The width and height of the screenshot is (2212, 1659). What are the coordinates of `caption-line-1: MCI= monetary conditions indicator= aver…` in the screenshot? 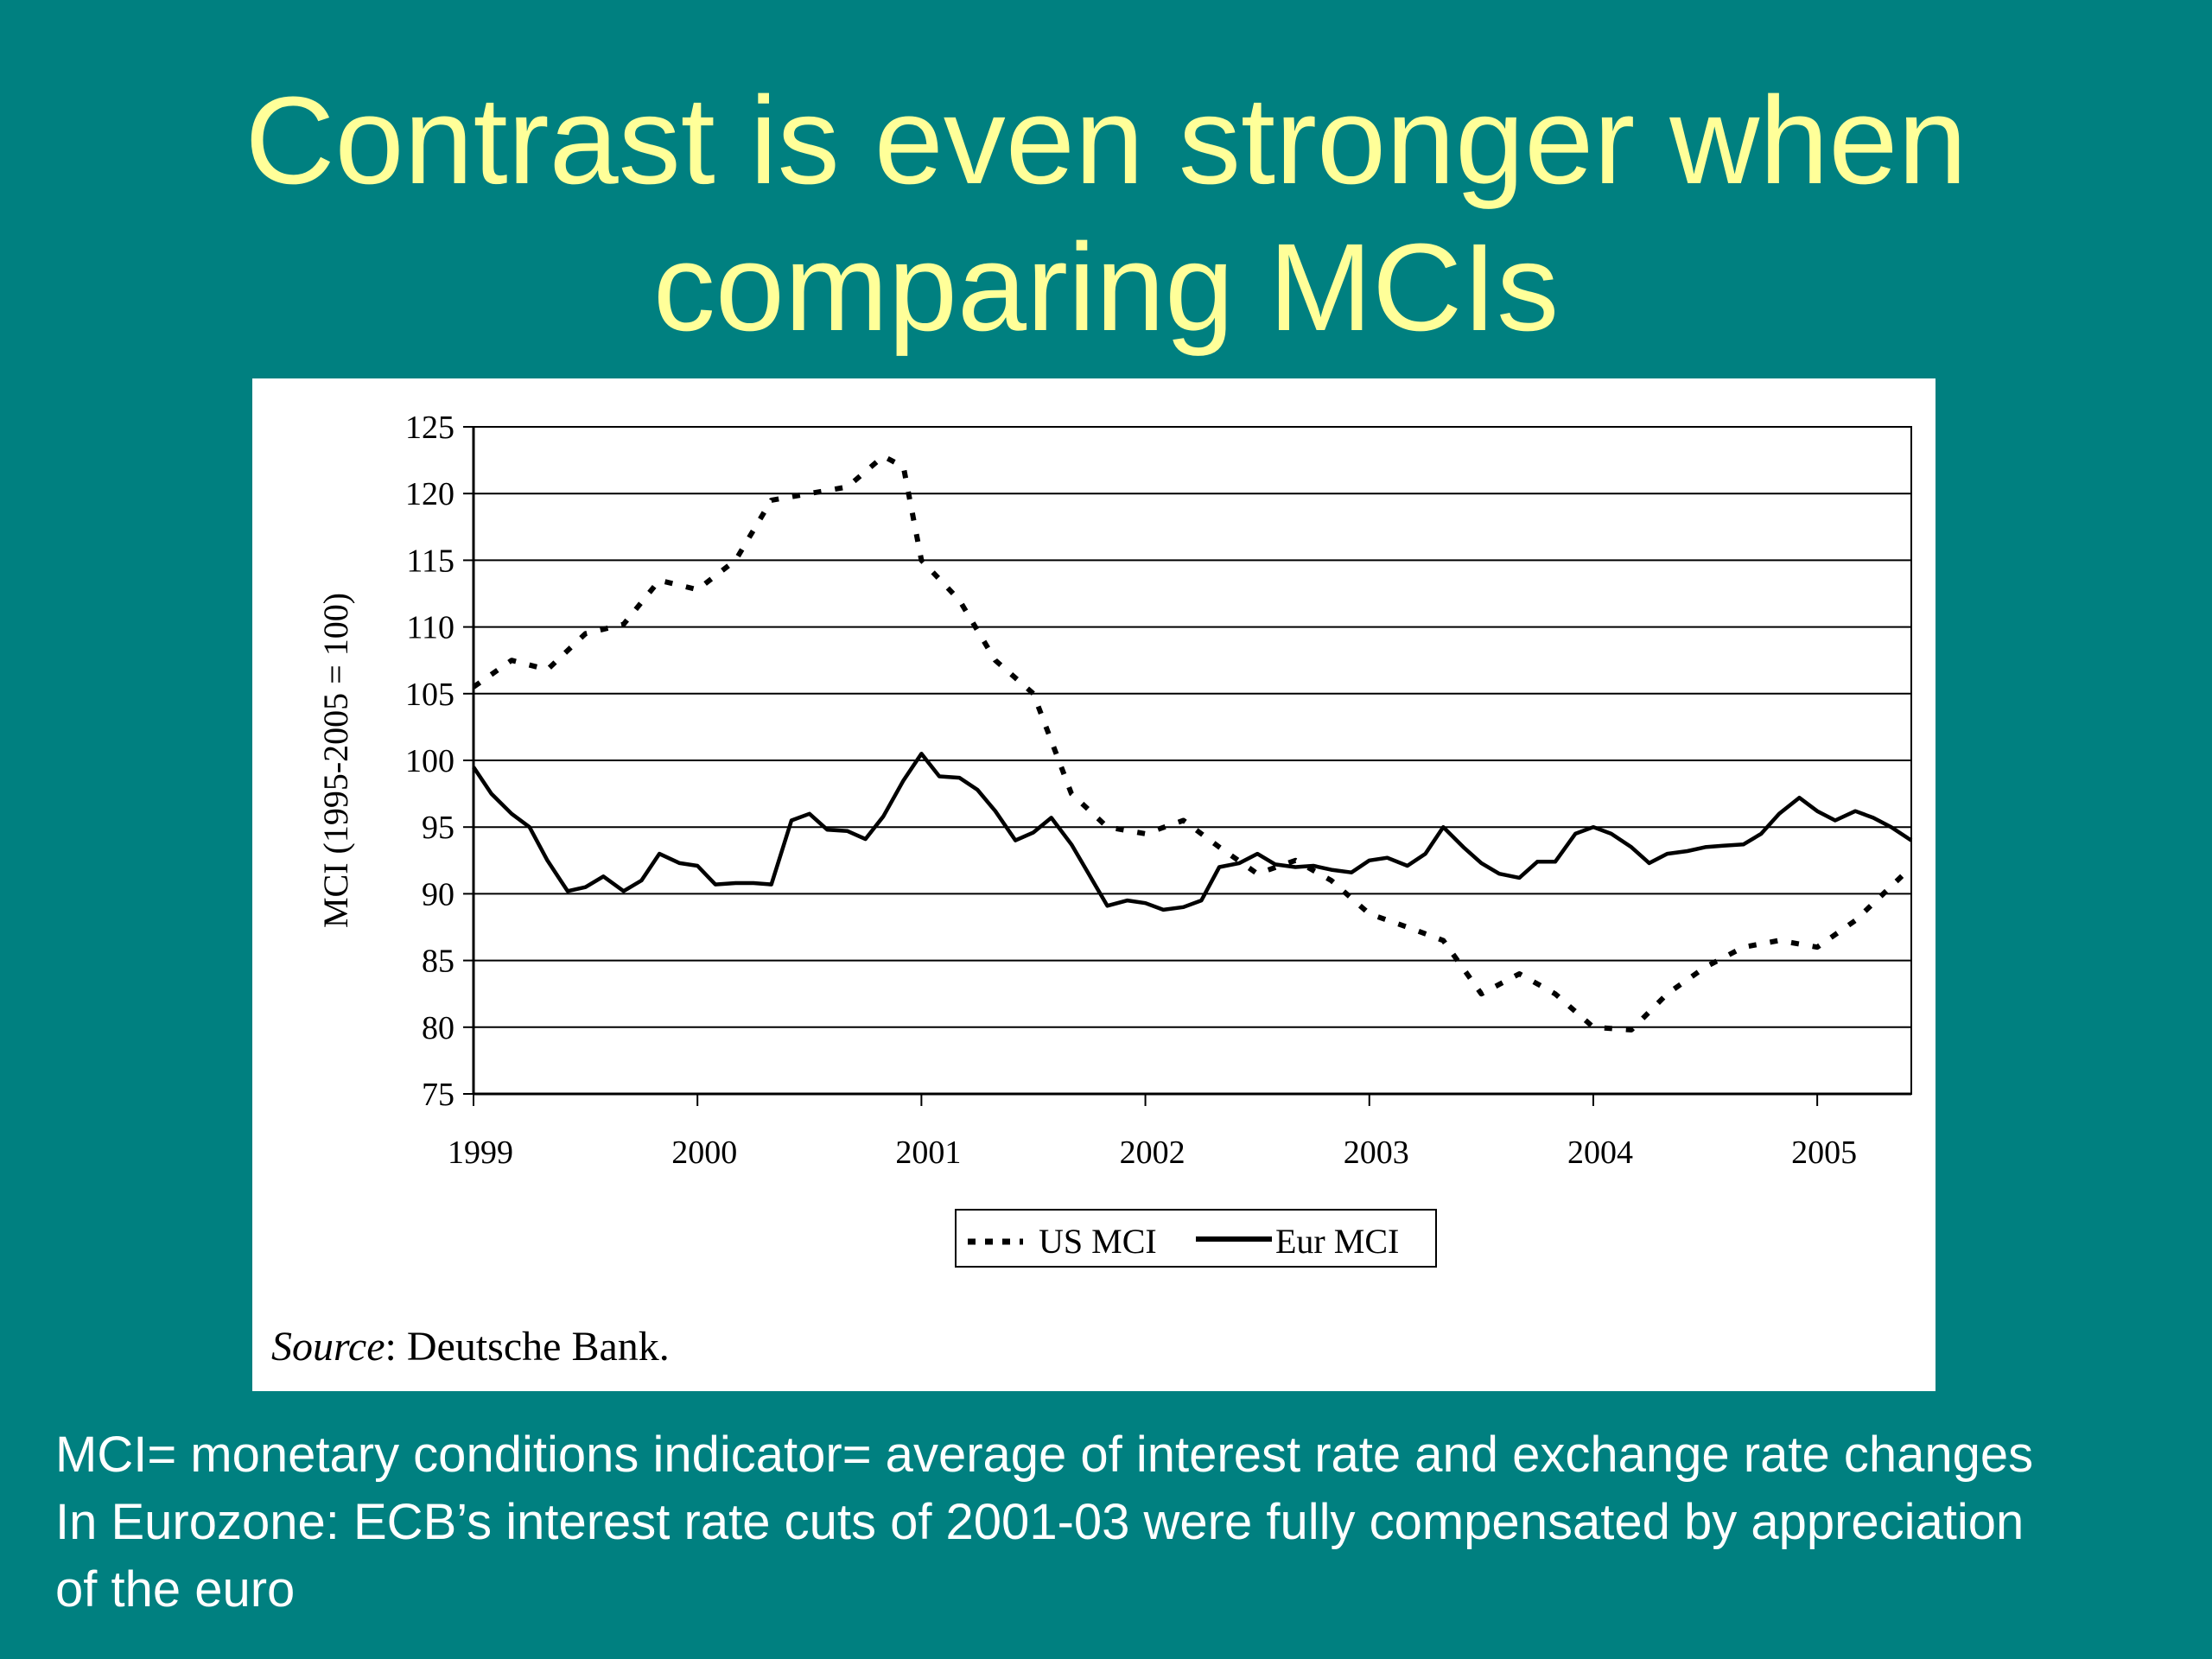 It's located at (1044, 1455).